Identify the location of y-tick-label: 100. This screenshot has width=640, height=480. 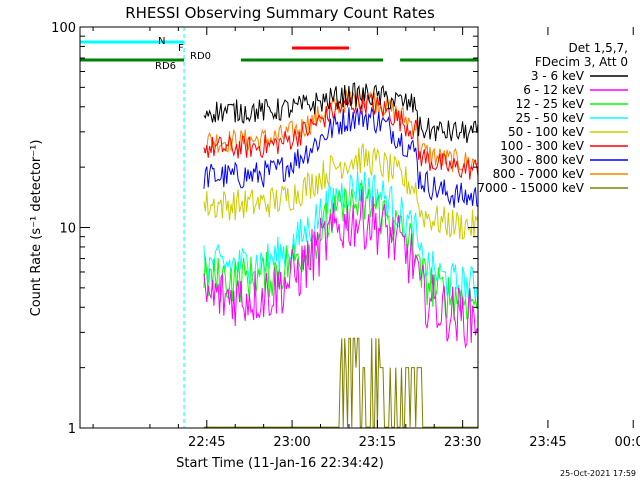
(63, 28).